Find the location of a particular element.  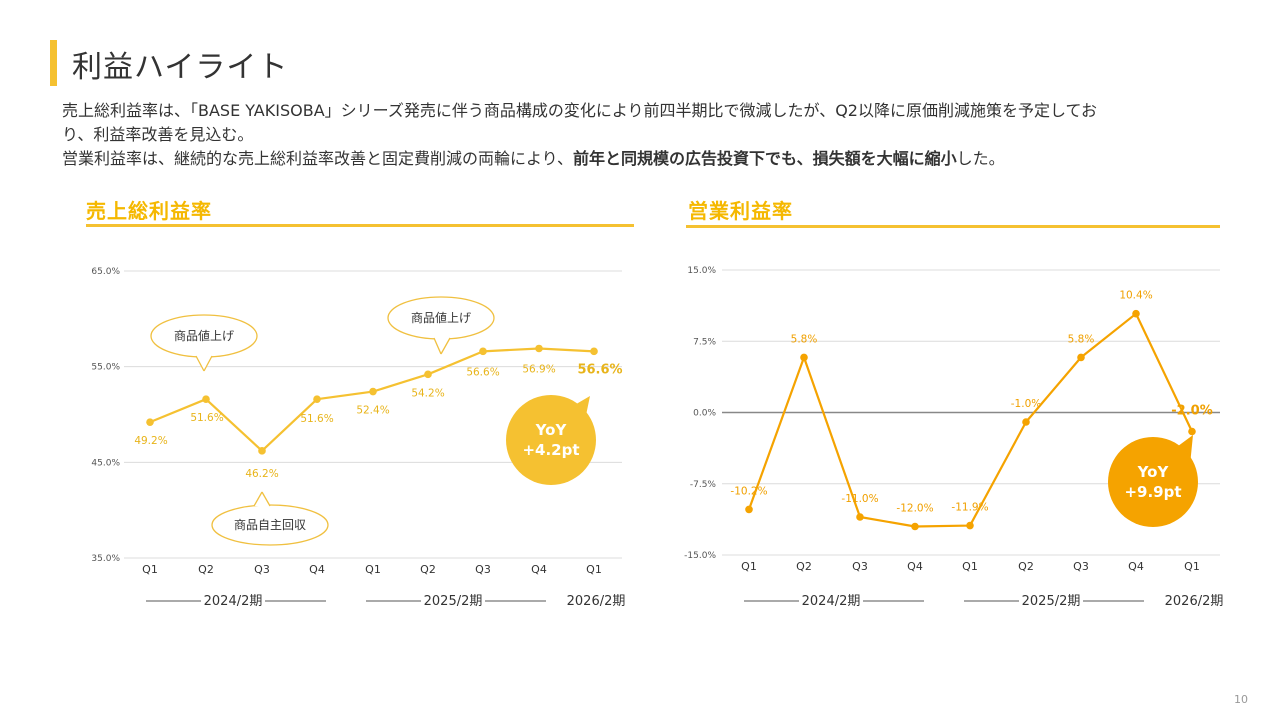

gross-yoy-badge-line2: +4.2pt is located at coordinates (550, 450).